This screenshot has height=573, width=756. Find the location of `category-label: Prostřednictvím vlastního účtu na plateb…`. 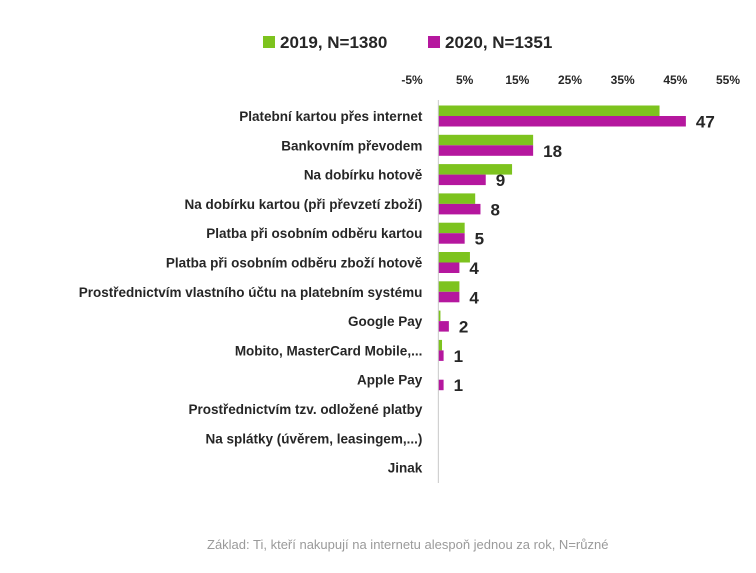

category-label: Prostřednictvím vlastního účtu na plateb… is located at coordinates (251, 292).